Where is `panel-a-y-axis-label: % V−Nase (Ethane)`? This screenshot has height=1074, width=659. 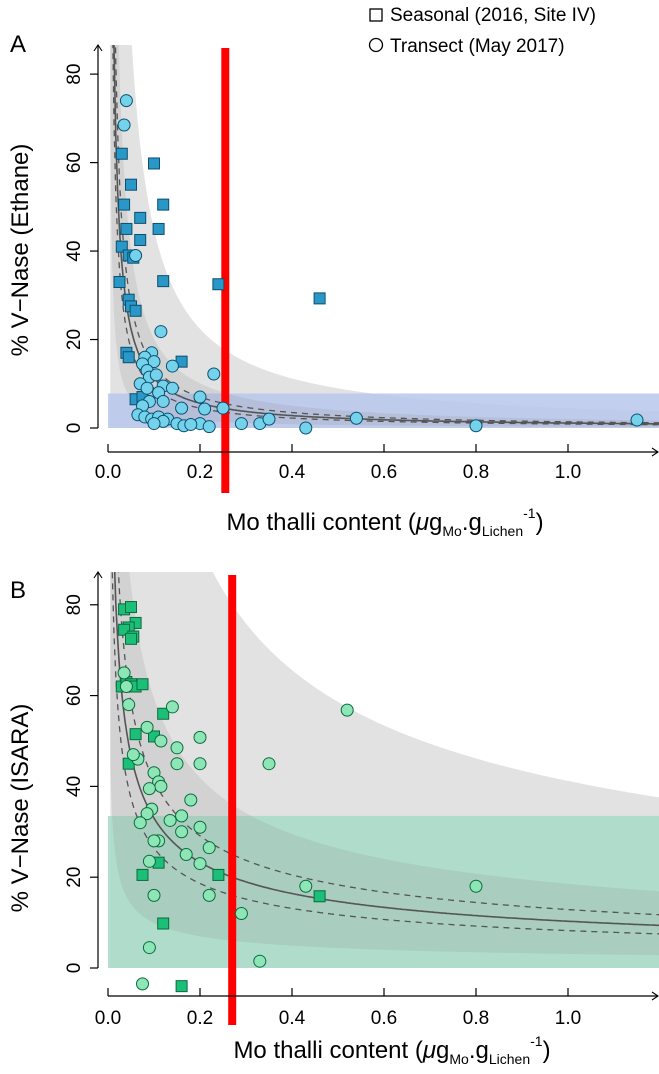 panel-a-y-axis-label: % V−Nase (Ethane) is located at coordinates (20, 250).